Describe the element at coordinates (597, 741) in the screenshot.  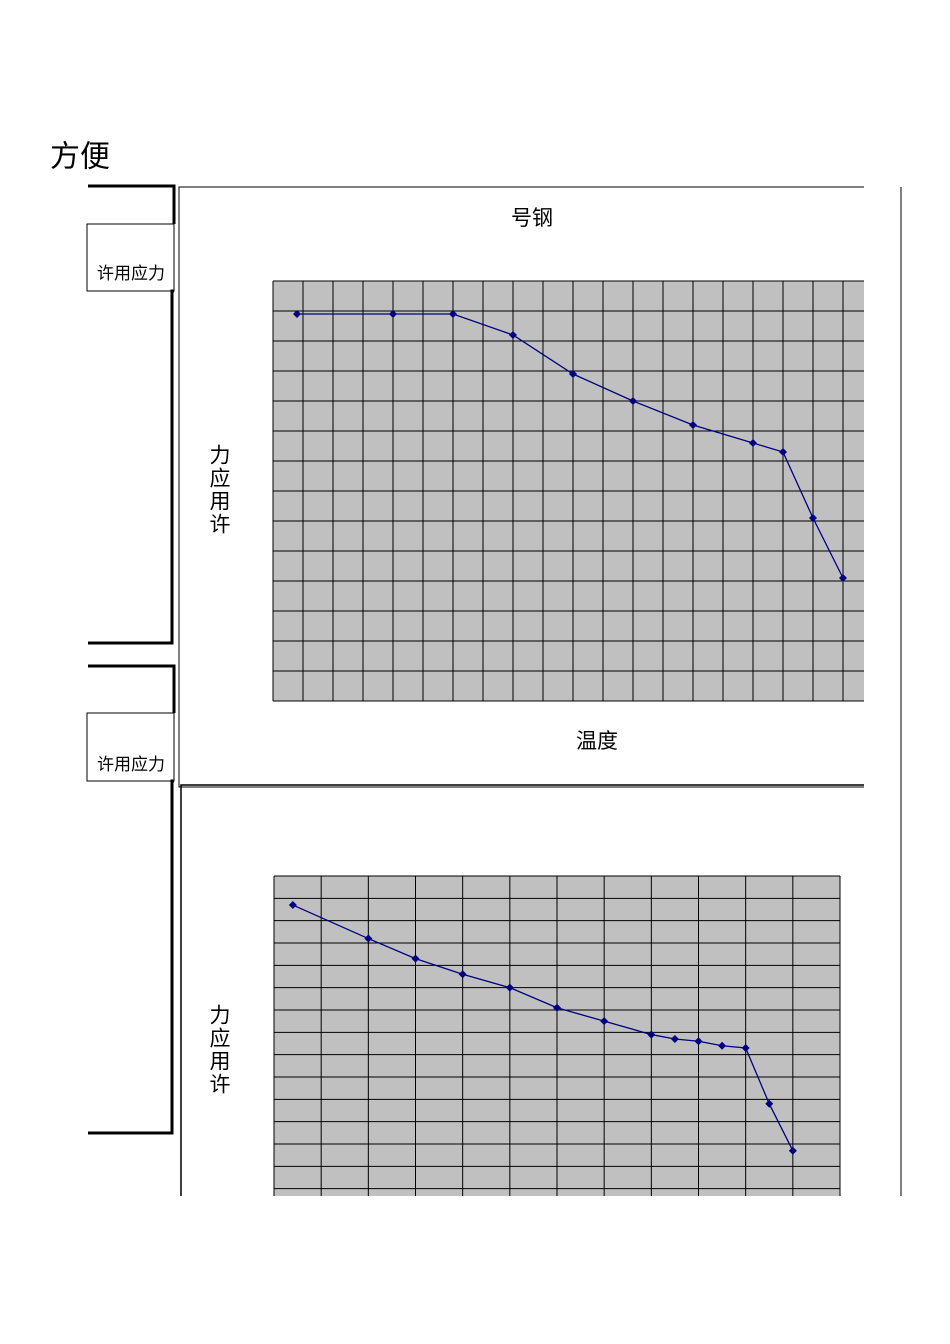
I see `x-axis-label: 温度` at that location.